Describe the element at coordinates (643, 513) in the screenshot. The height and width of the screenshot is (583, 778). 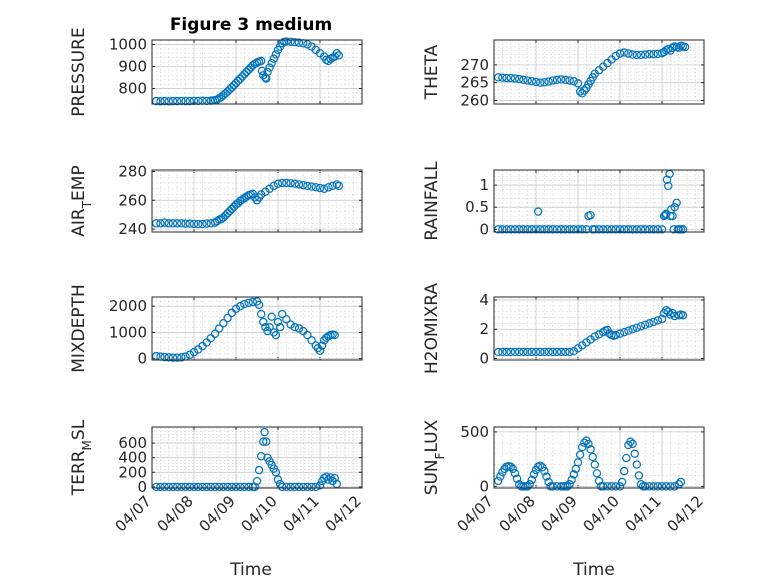
I see `x-tick-label: 04/11` at that location.